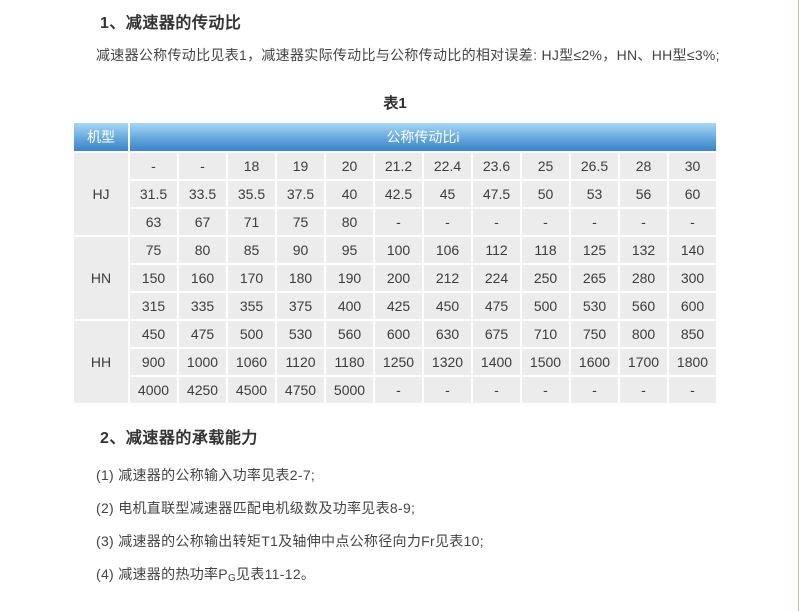 The width and height of the screenshot is (804, 611). Describe the element at coordinates (206, 475) in the screenshot. I see `note-item-text: (1) 减速器的公称输入功率见表2-7;` at that location.